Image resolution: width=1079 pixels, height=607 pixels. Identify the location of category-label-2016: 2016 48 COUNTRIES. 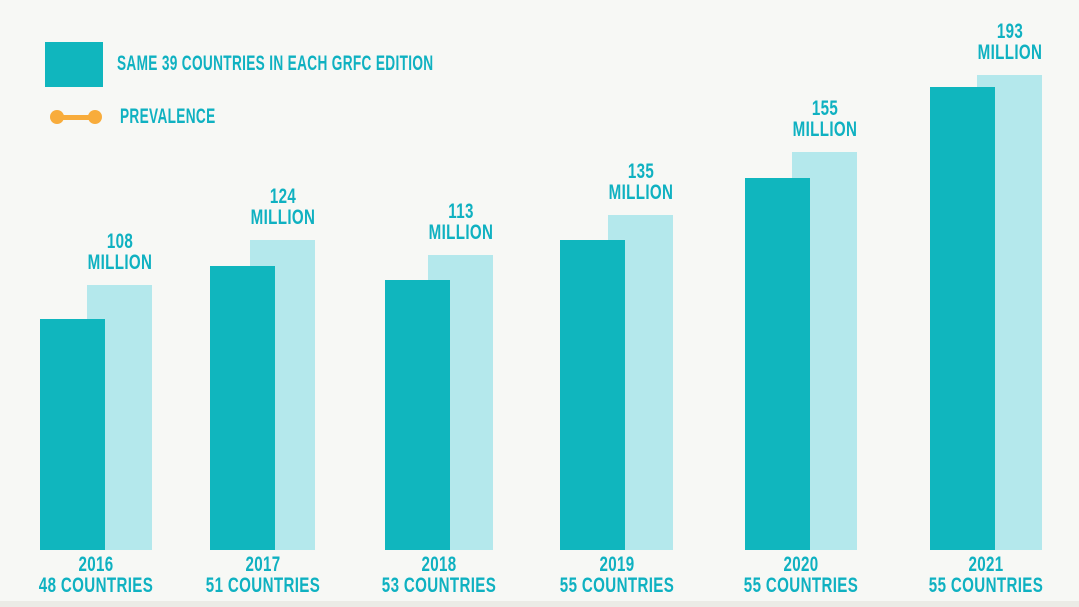
(96, 575).